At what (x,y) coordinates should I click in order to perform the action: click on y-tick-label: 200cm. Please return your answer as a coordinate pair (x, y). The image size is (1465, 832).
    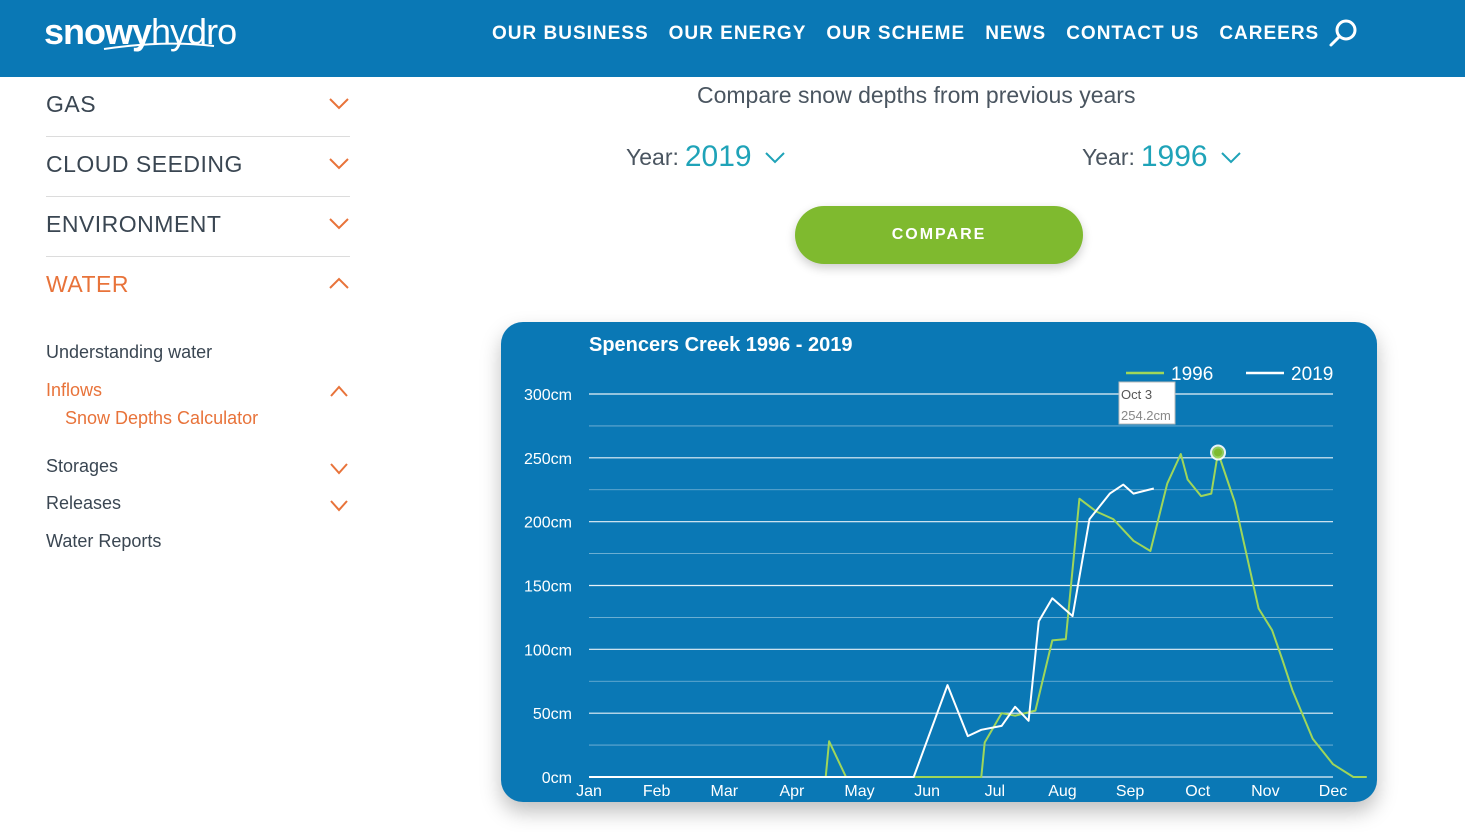
    Looking at the image, I should click on (548, 523).